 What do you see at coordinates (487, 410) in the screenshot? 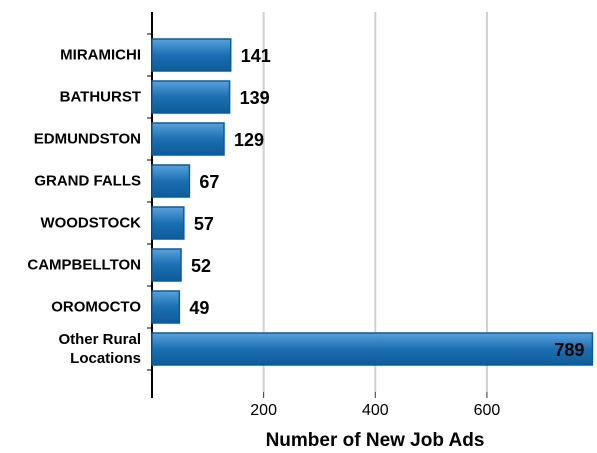
I see `x-tick-label: 600` at bounding box center [487, 410].